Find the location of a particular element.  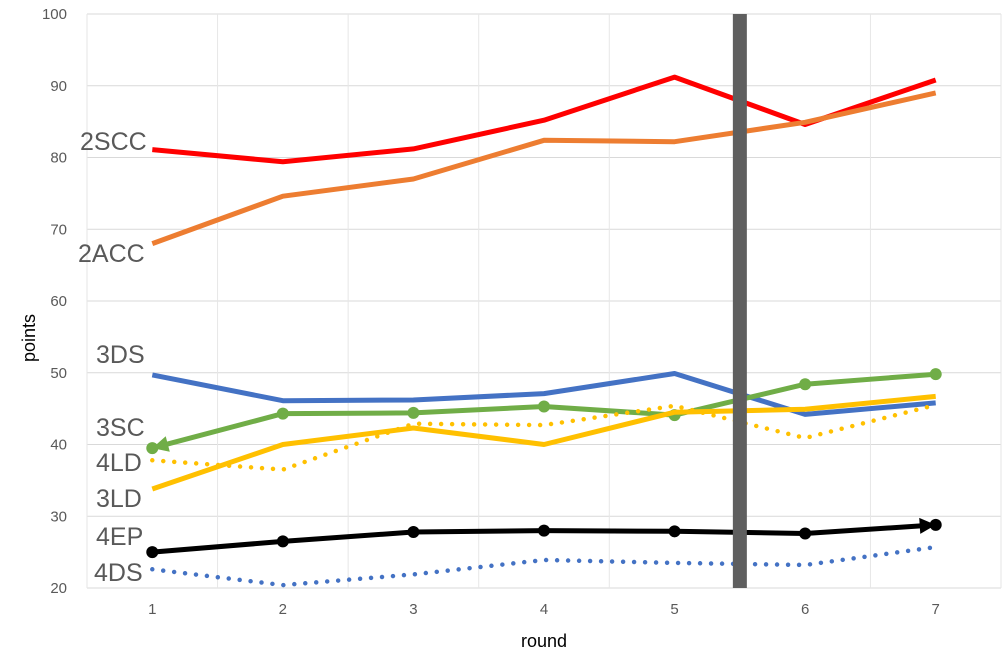

y-tick-label: 70 is located at coordinates (58, 229).